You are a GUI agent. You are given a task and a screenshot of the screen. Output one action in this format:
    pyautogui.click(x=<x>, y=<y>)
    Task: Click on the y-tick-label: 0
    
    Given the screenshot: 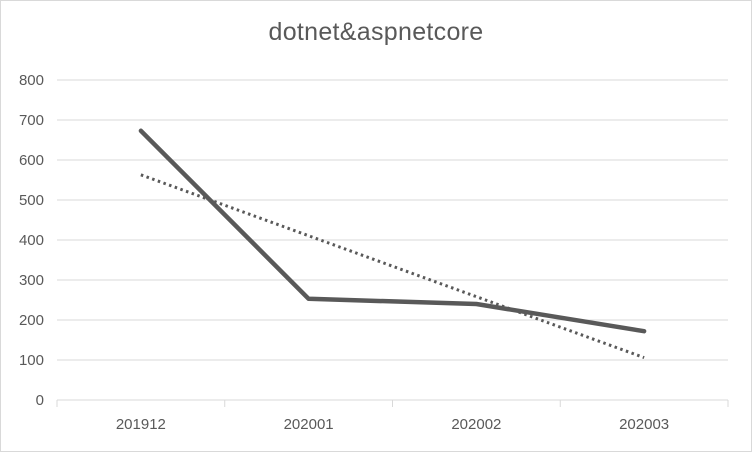 What is the action you would take?
    pyautogui.click(x=40, y=400)
    